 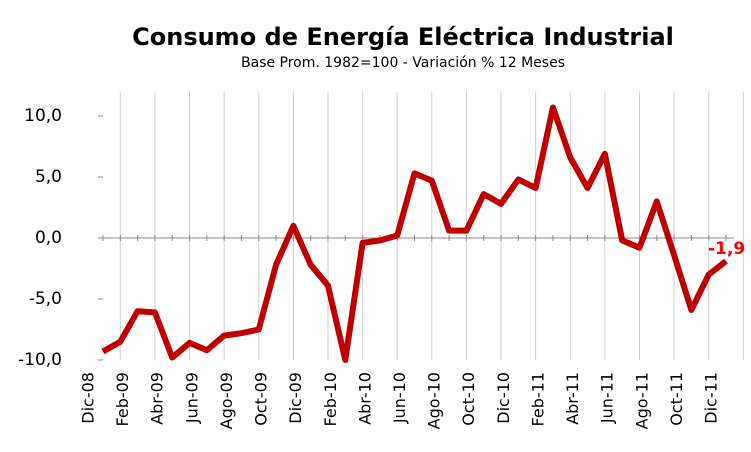 I want to click on y-tick-label: 10,0, so click(x=43, y=116).